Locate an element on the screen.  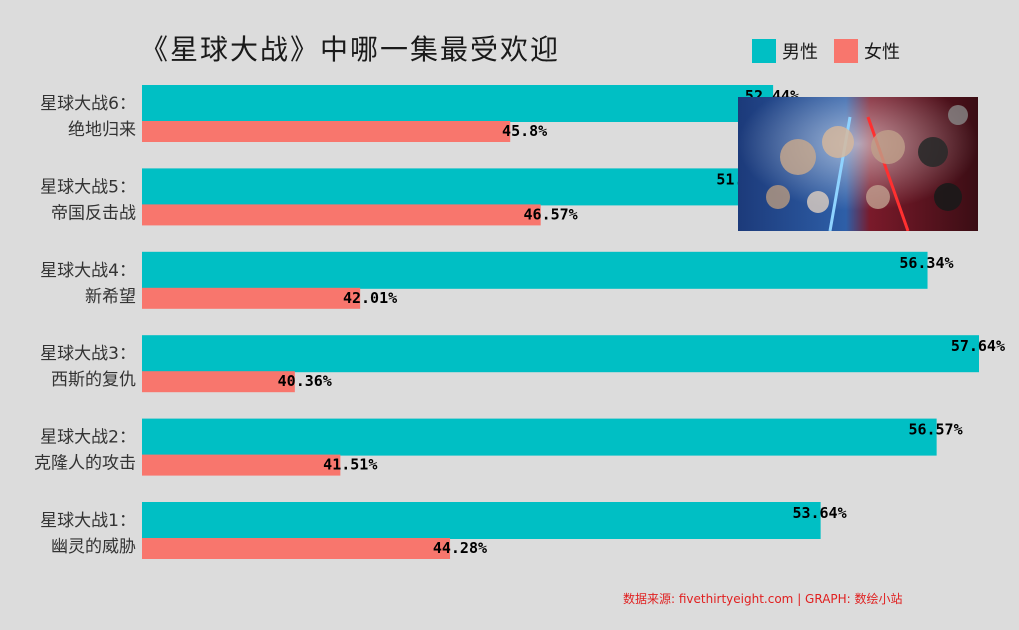
value-label-male: 56.57% is located at coordinates (935, 430).